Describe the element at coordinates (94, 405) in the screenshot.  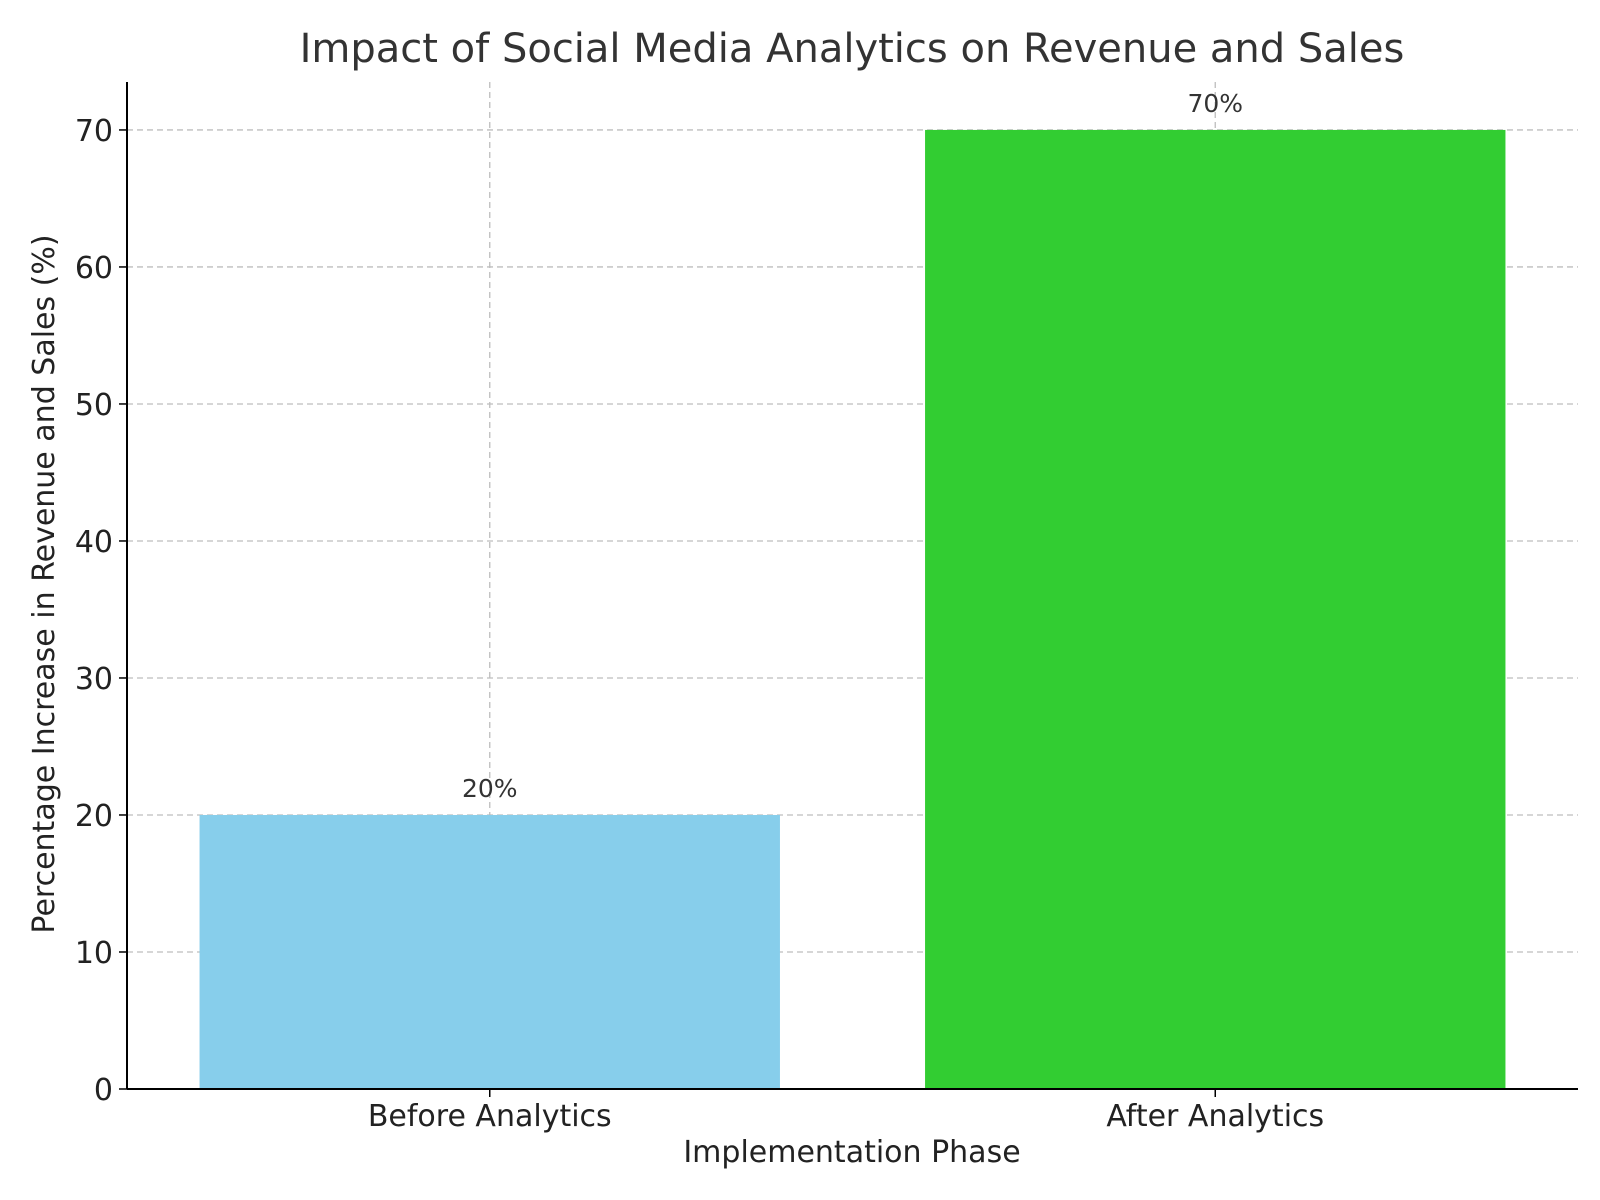
I see `y-tick-label: 50` at that location.